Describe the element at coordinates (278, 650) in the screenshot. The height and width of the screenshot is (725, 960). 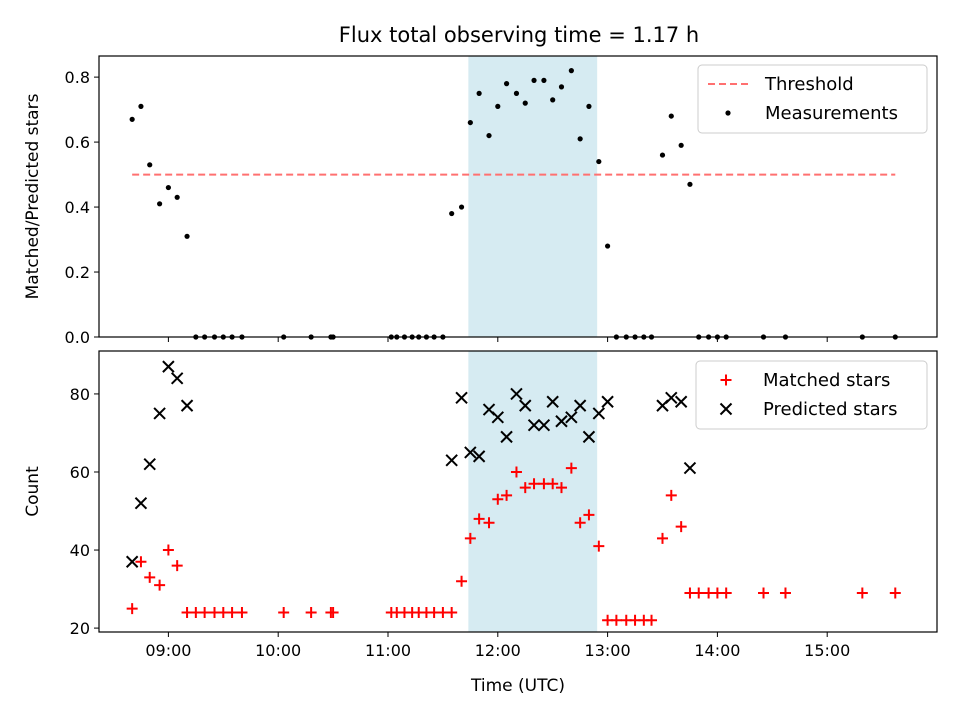
I see `x-tick-label: 10:00` at that location.